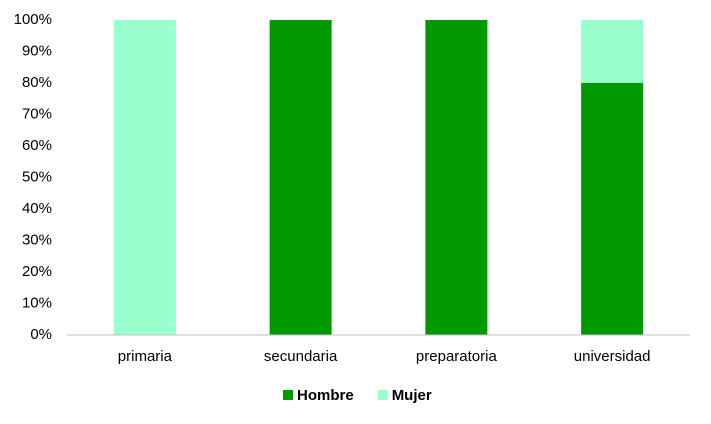  What do you see at coordinates (37, 50) in the screenshot?
I see `y-tick-label: 90%` at bounding box center [37, 50].